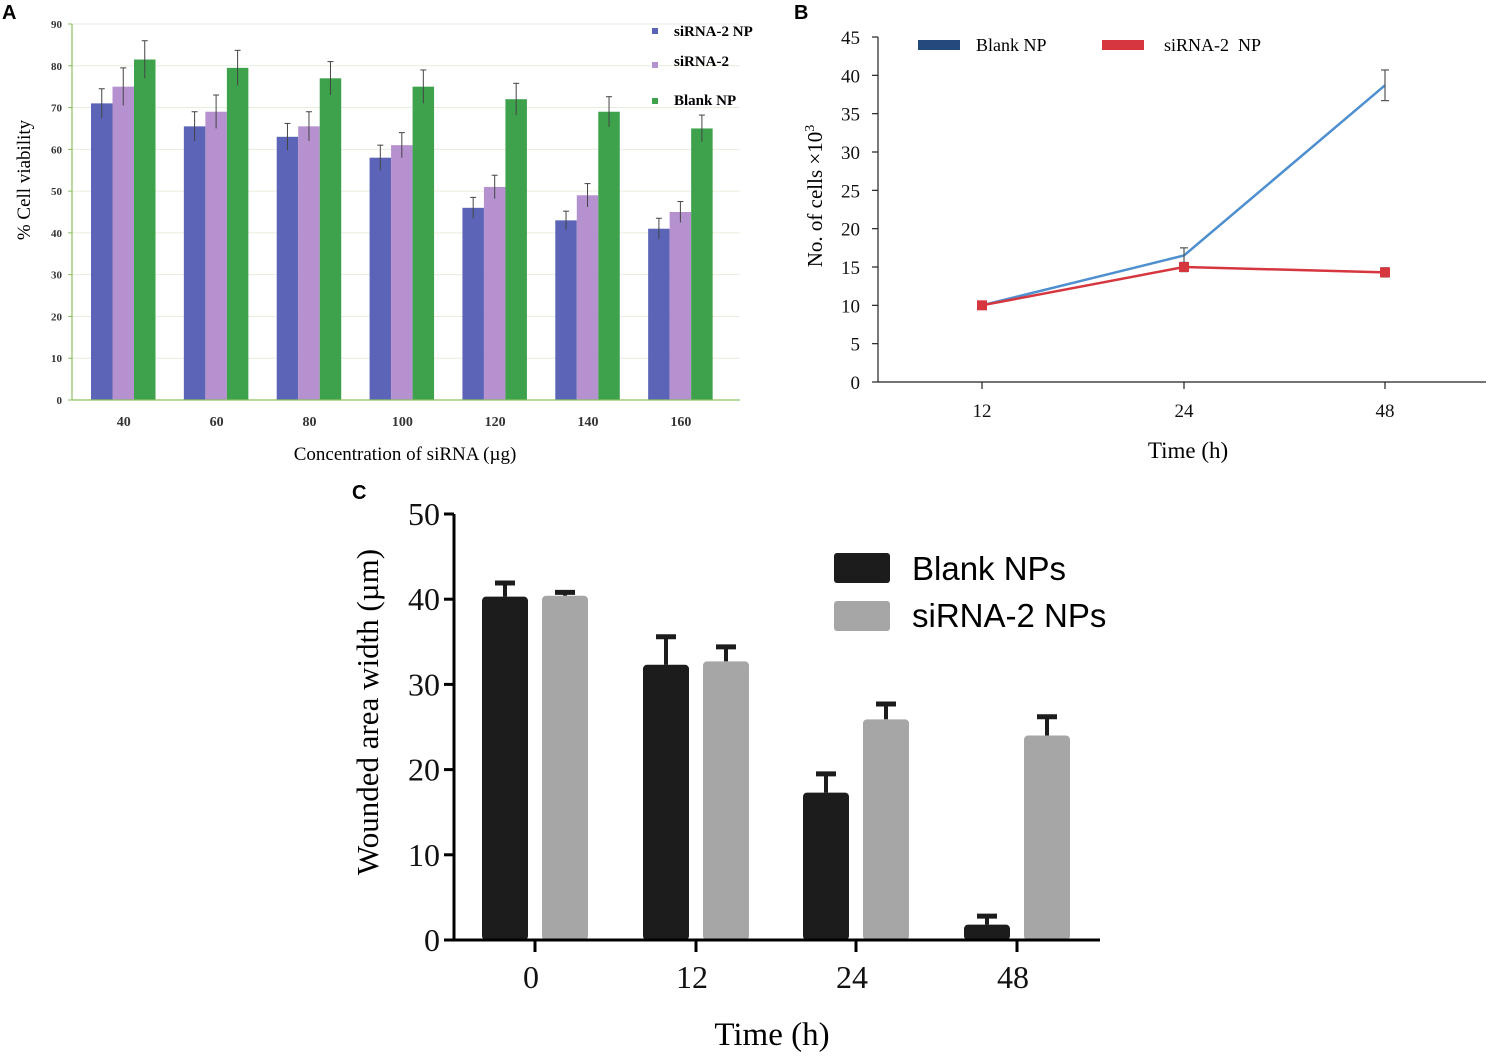 This screenshot has width=1490, height=1058. What do you see at coordinates (1089, 45) in the screenshot?
I see `panel-b-legend: Blank NP siRNA-2 NP` at bounding box center [1089, 45].